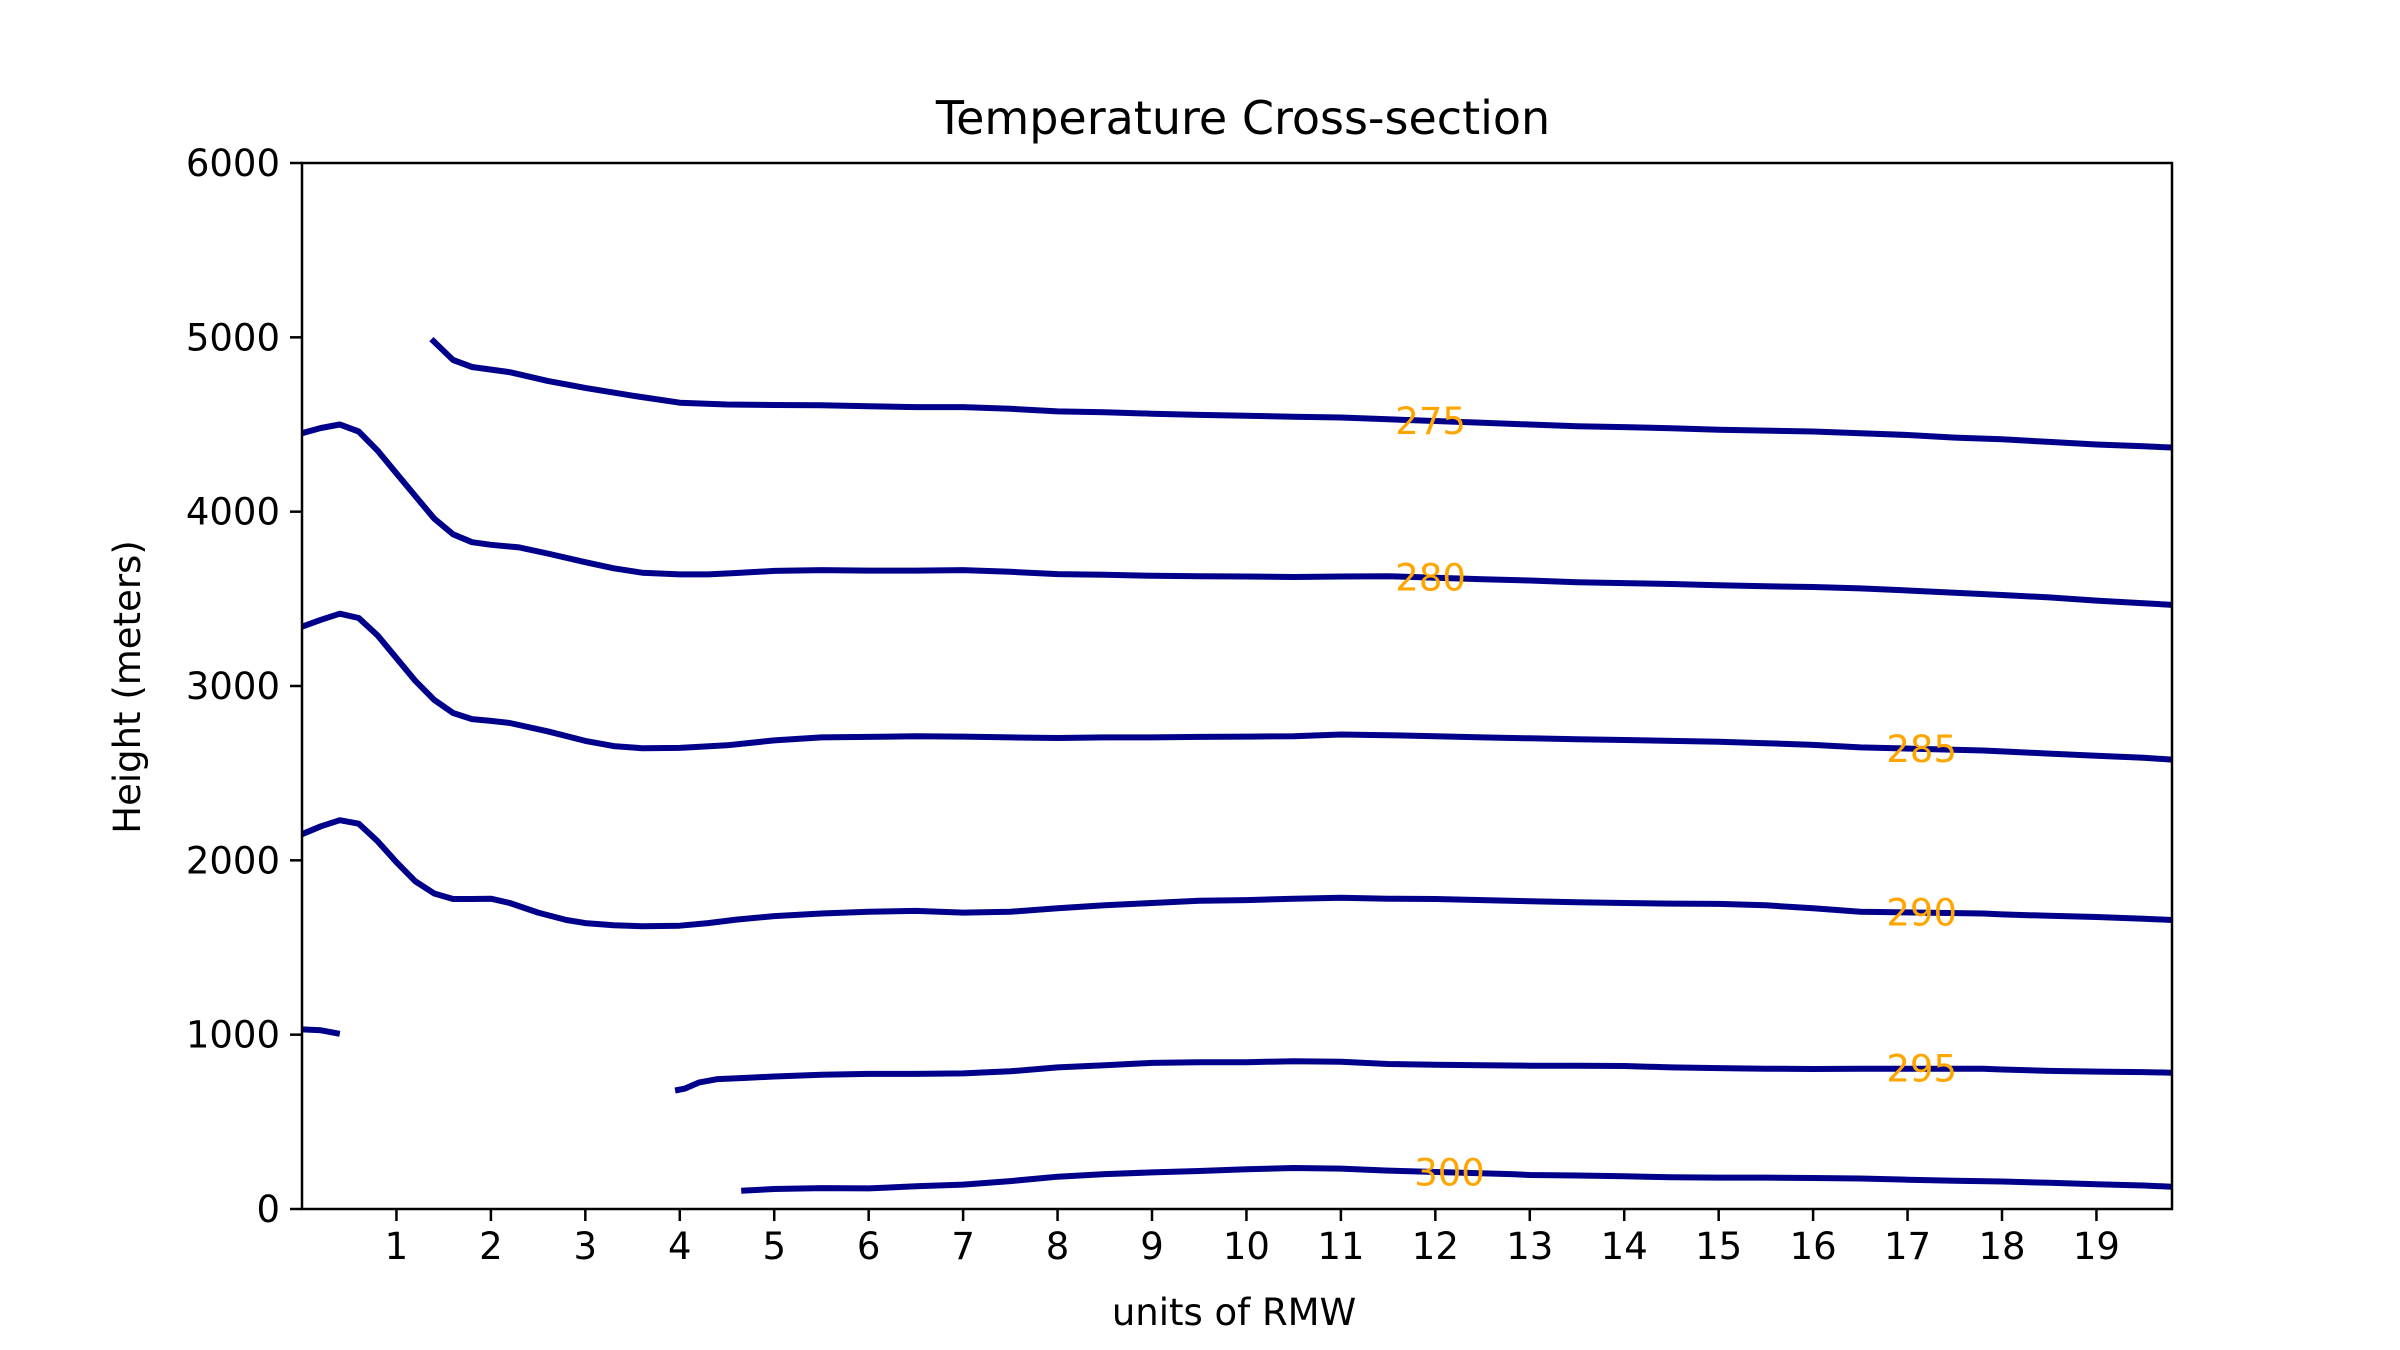 The image size is (2400, 1350). I want to click on x-tick-label-3: 3, so click(586, 1246).